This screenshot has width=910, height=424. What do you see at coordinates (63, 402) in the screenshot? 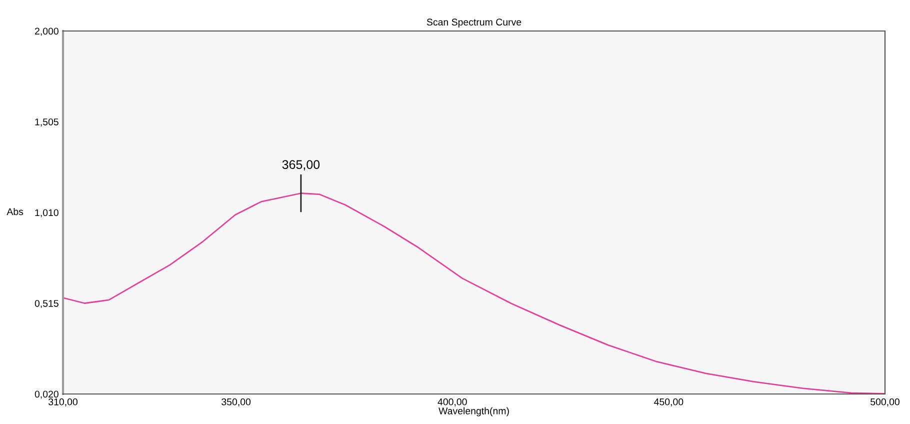
I see `x-tick-label: 310,00` at bounding box center [63, 402].